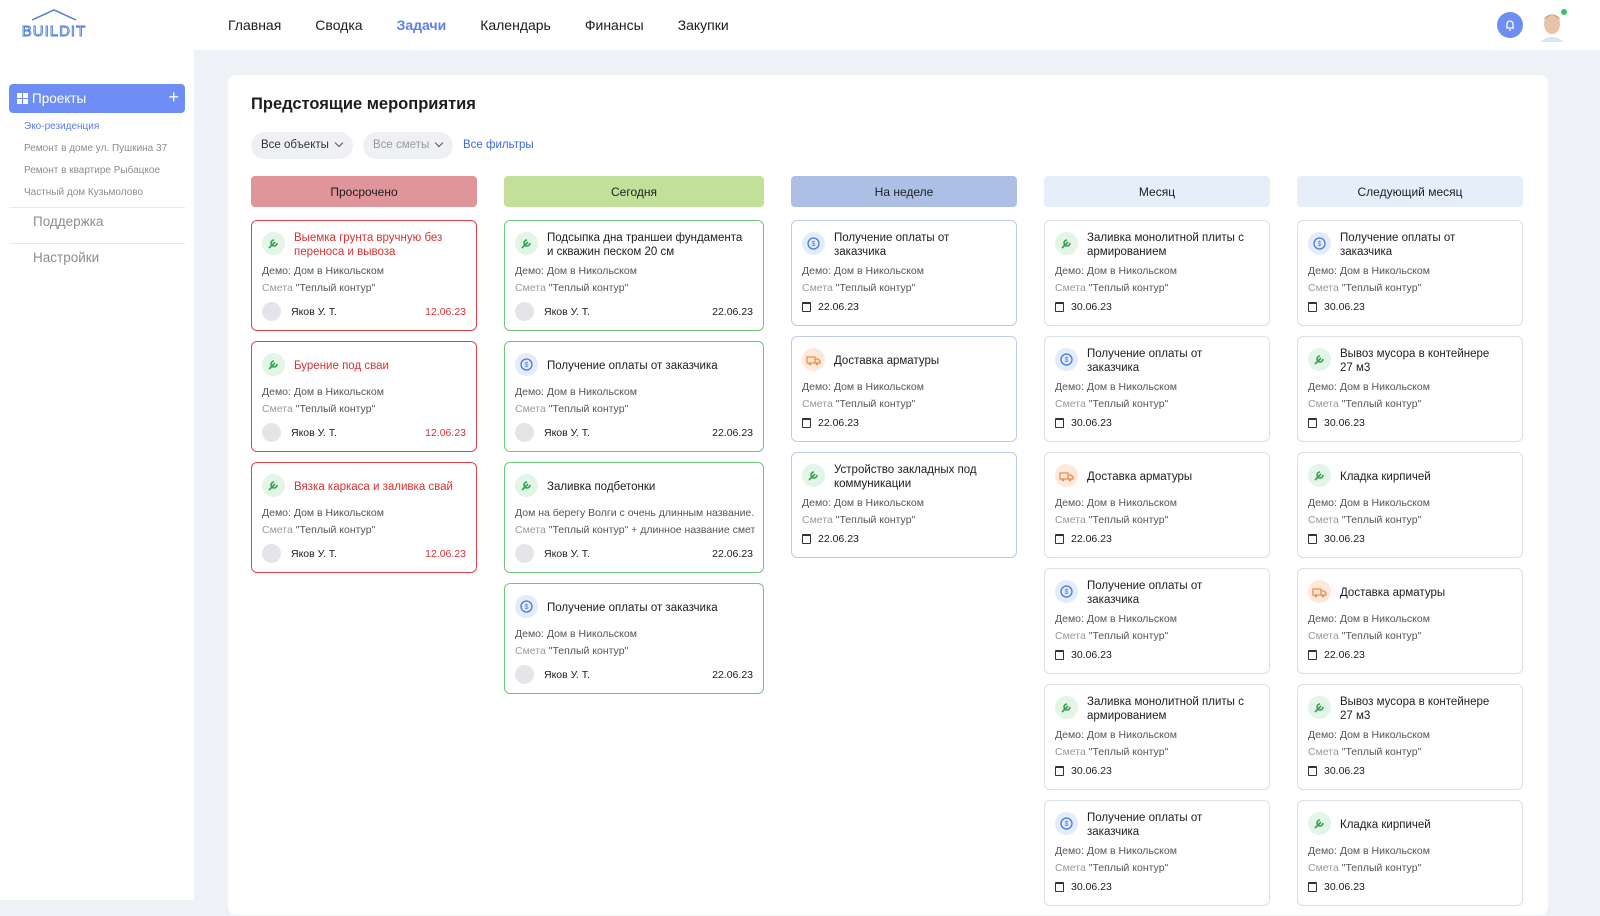 The image size is (1600, 916). What do you see at coordinates (1552, 25) in the screenshot?
I see `avatar` at bounding box center [1552, 25].